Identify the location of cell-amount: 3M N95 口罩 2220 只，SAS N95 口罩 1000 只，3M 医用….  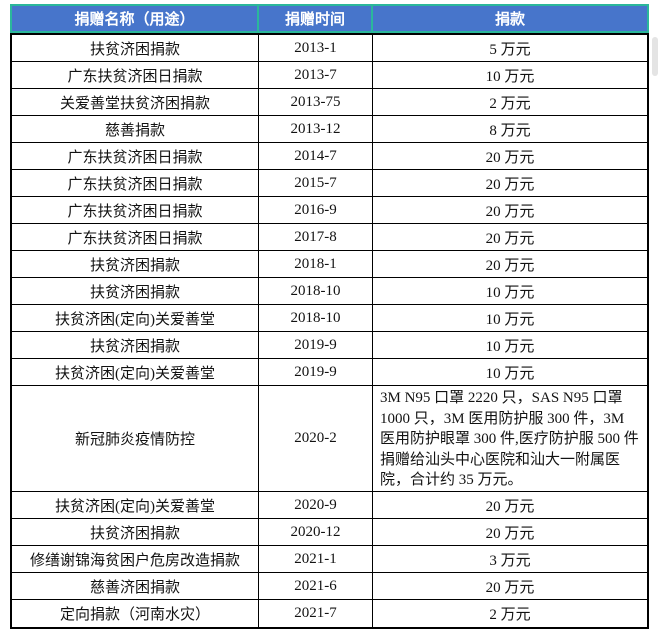
(509, 439).